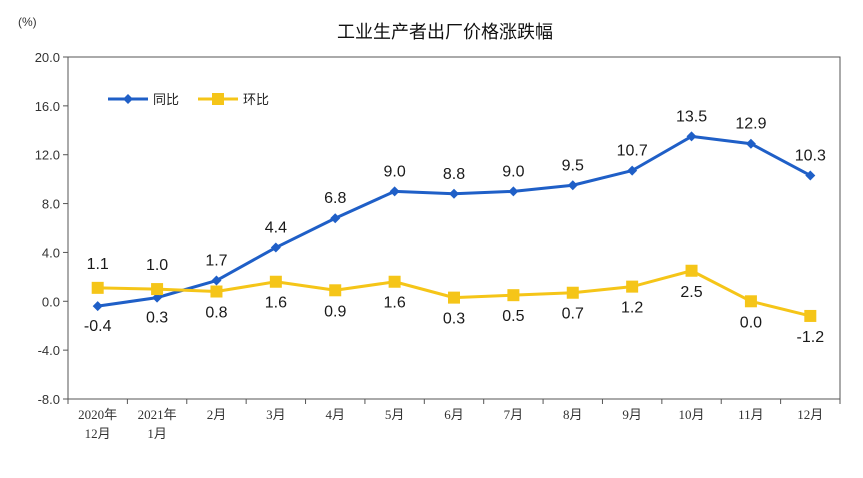  Describe the element at coordinates (335, 311) in the screenshot. I see `data-label: 0.9` at that location.